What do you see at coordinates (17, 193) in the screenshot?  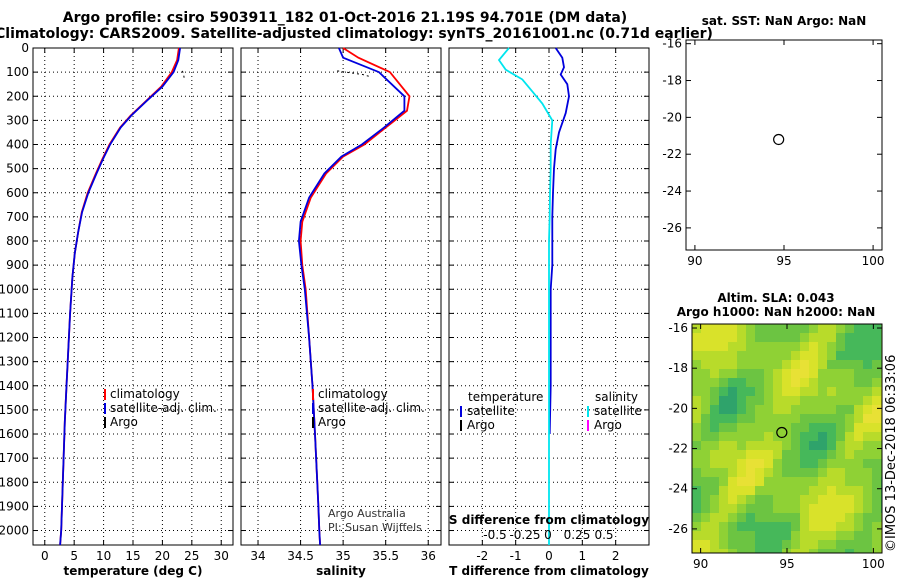 I see `depth-tick-label: 600` at bounding box center [17, 193].